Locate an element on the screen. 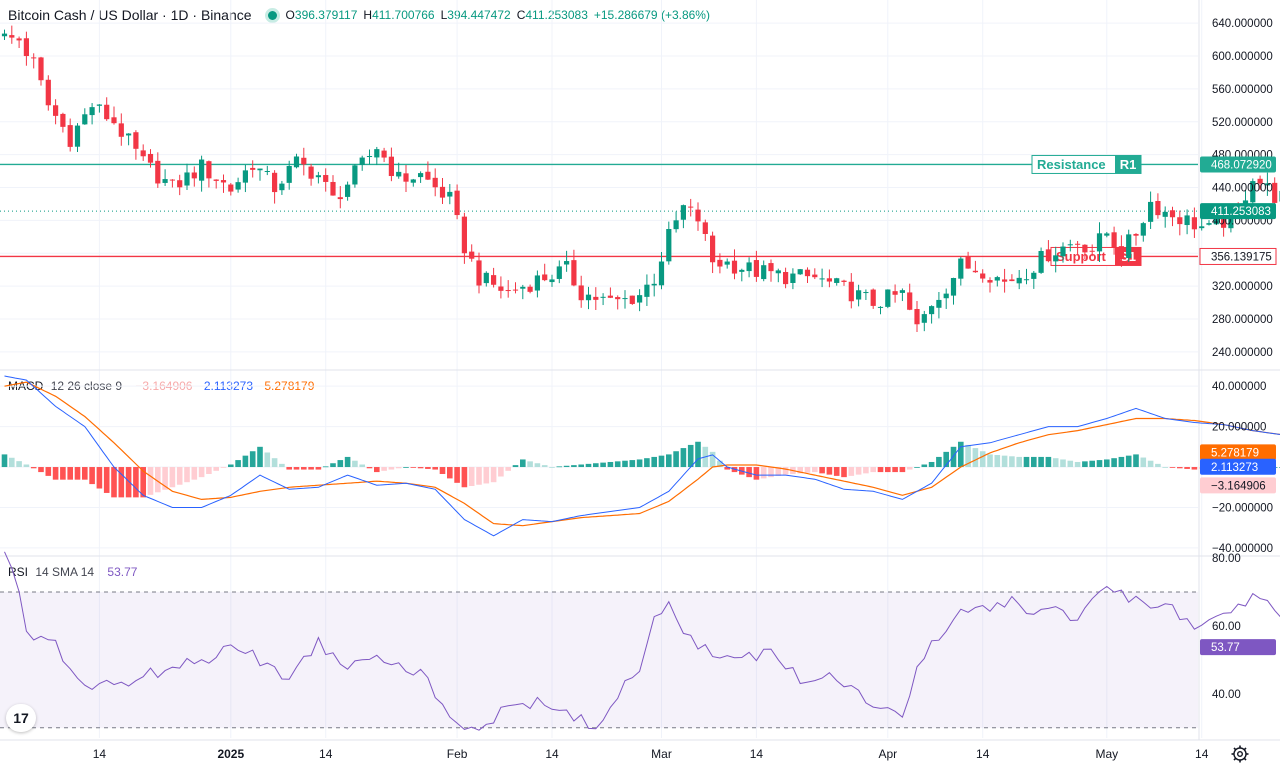 This screenshot has width=1280, height=768. symbol-title: Bitcoin Cash / US Dollar · 1D · Binance is located at coordinates (130, 15).